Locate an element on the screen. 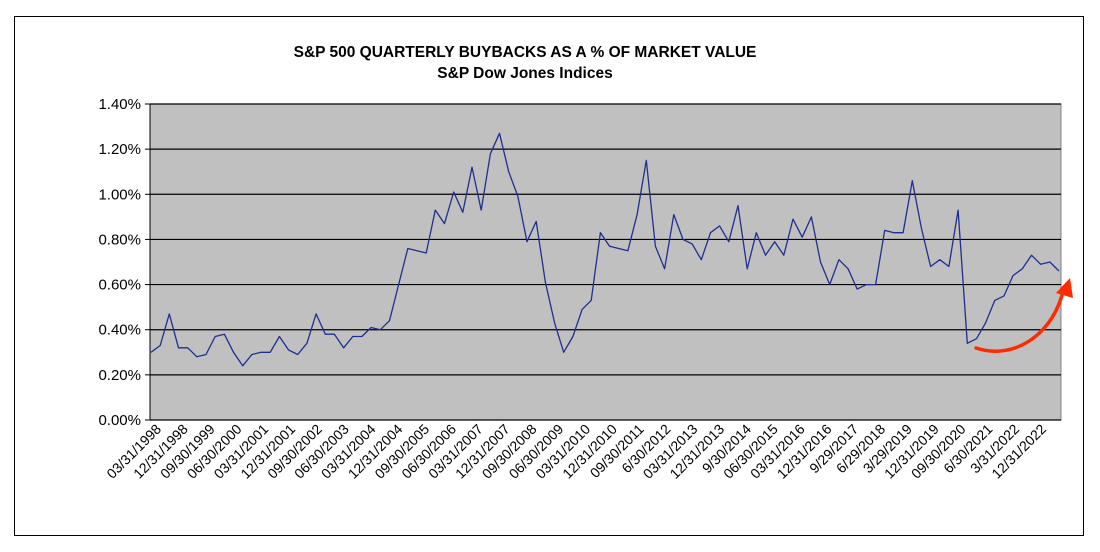 The width and height of the screenshot is (1100, 552). annotation-layer is located at coordinates (1023, 315).